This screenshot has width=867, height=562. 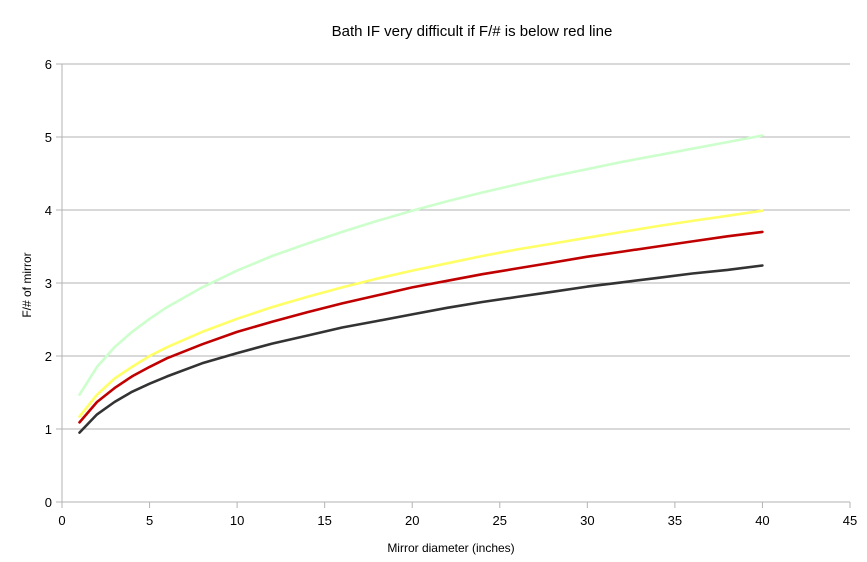 I want to click on y-tick-label: 4, so click(x=48, y=210).